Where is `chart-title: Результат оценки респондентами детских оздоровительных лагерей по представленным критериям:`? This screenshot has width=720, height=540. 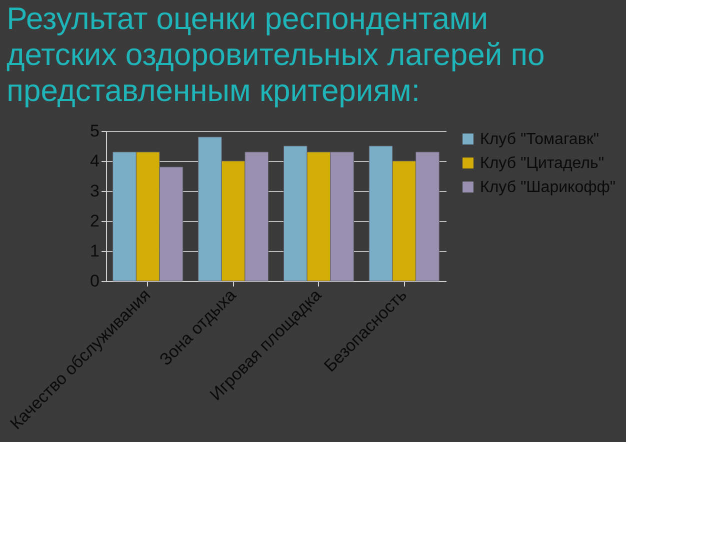
chart-title: Результат оценки респондентами детских оздоровительных лагерей по представленным критериям: is located at coordinates (275, 54).